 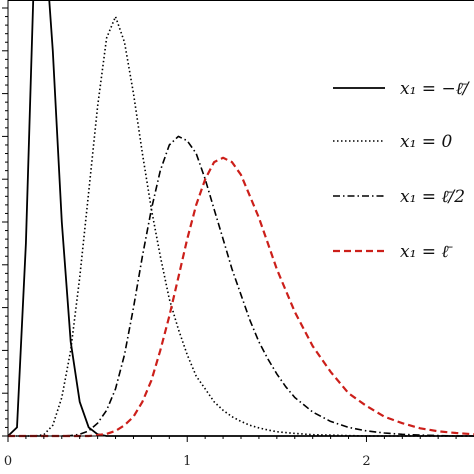 What do you see at coordinates (426, 142) in the screenshot?
I see `legend-label-2: x₁ = 0` at bounding box center [426, 142].